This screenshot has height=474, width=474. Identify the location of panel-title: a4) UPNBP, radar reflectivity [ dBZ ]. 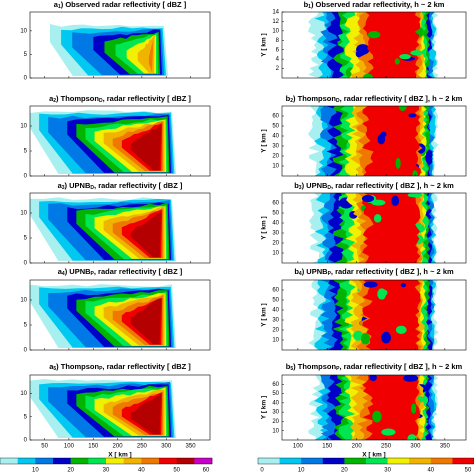
(120, 272).